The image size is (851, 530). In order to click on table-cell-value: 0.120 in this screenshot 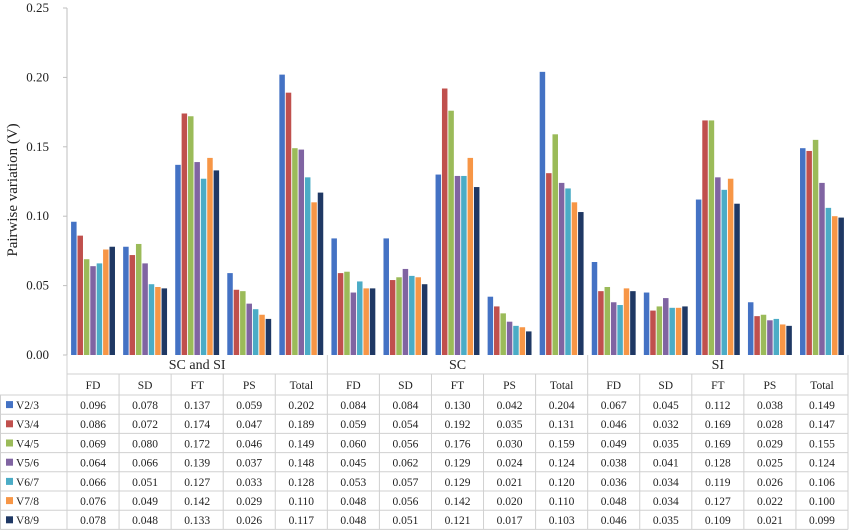, I will do `click(562, 483)`.